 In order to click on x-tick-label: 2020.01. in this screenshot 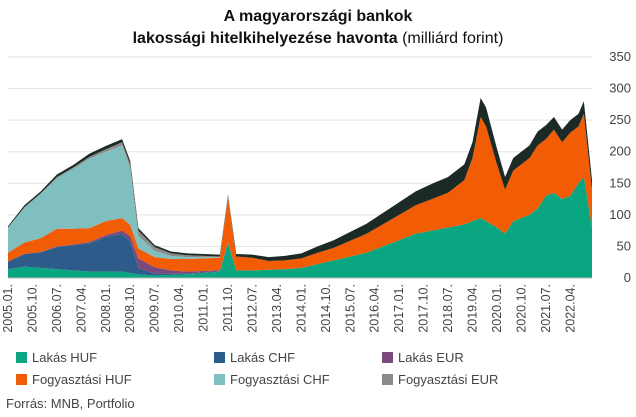, I will do `click(497, 308)`.